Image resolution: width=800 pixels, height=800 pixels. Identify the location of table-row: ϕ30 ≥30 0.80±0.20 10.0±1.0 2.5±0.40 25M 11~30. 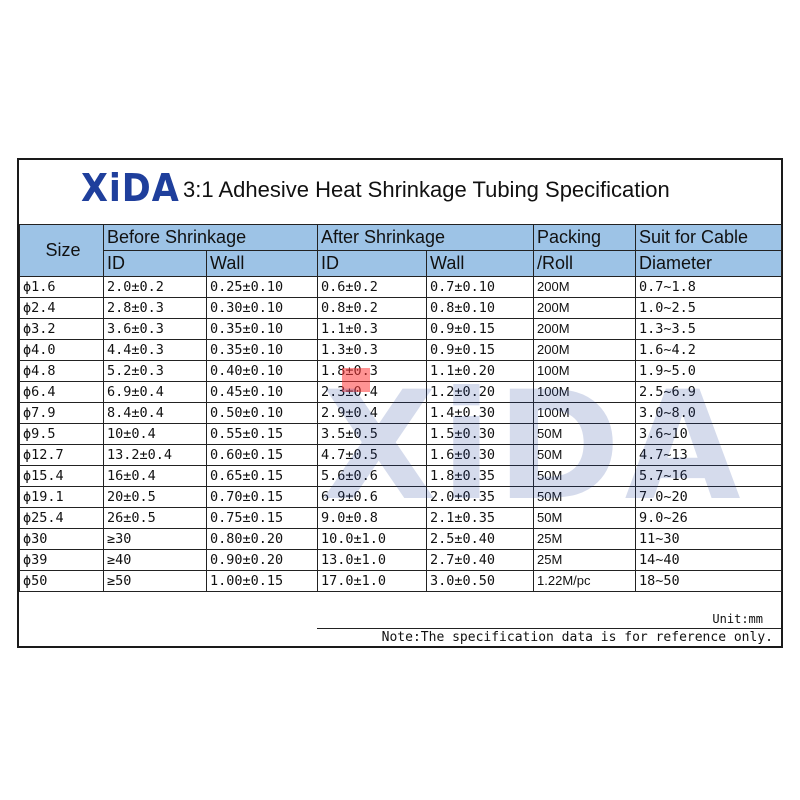
(401, 539).